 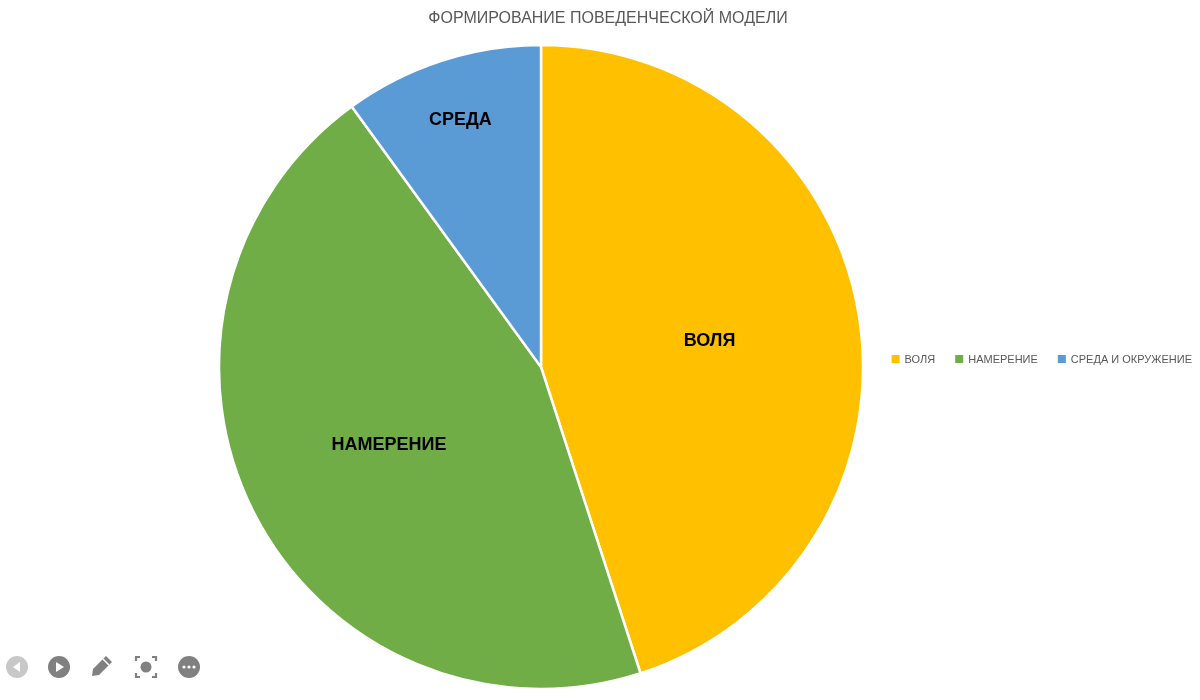 I want to click on legend-label: СРЕДА И ОКРУЖЕНИЕ, so click(x=1131, y=359).